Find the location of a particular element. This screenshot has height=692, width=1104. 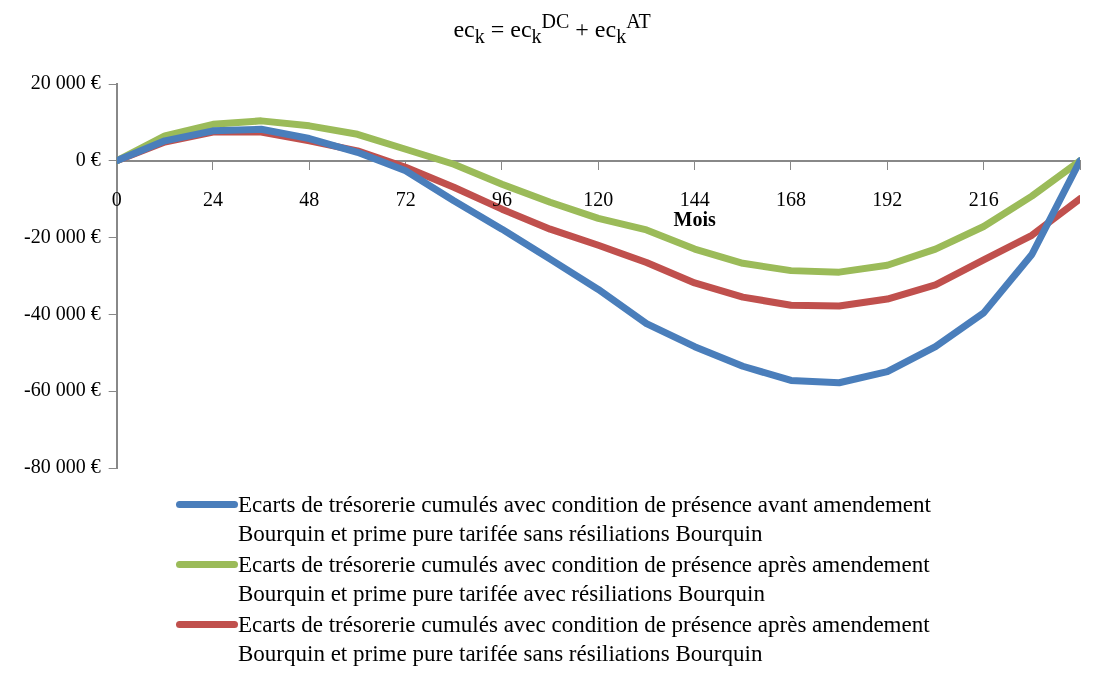

y-tick-label: -60 000 € is located at coordinates (62, 389).